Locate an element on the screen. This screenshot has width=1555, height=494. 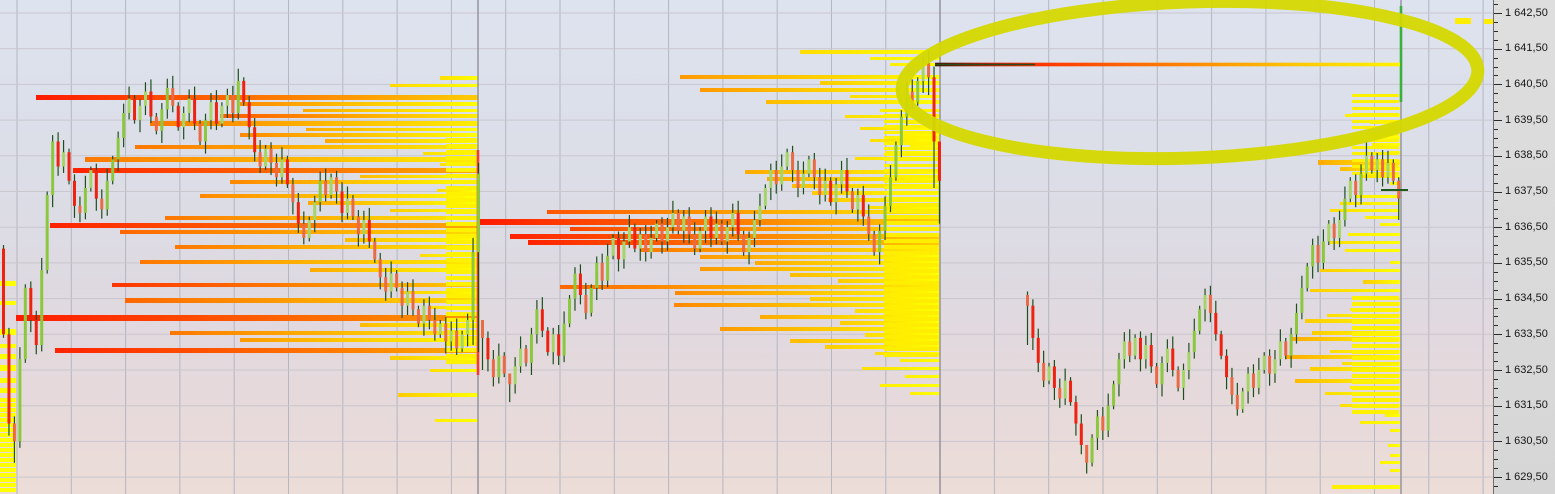
current-price-dash is located at coordinates (1488, 21).